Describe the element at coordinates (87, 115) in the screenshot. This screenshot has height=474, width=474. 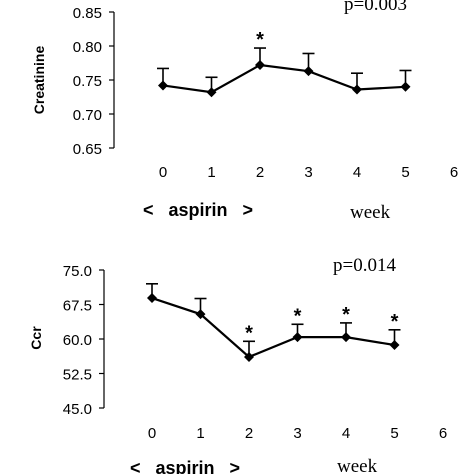
I see `y-tick-label: 0.70` at that location.